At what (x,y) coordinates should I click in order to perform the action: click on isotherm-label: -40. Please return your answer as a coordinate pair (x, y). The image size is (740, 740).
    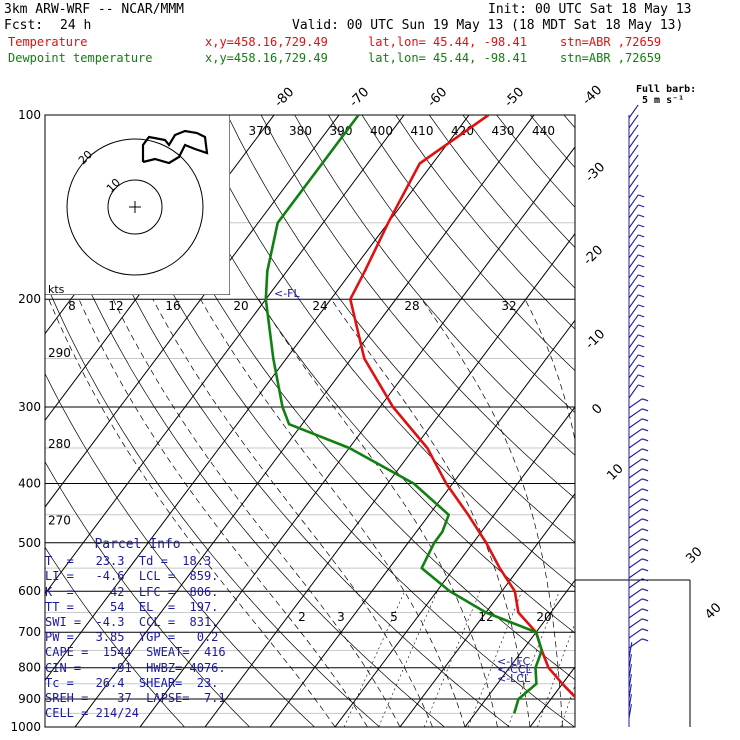
    Looking at the image, I should click on (593, 96).